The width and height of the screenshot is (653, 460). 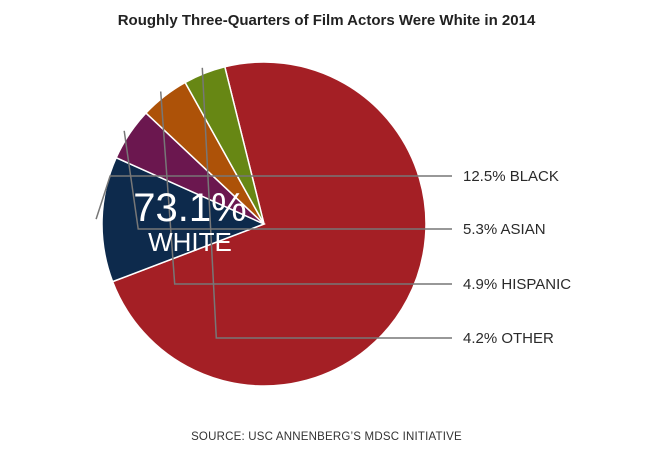 What do you see at coordinates (190, 242) in the screenshot?
I see `white-category-label: WHITE` at bounding box center [190, 242].